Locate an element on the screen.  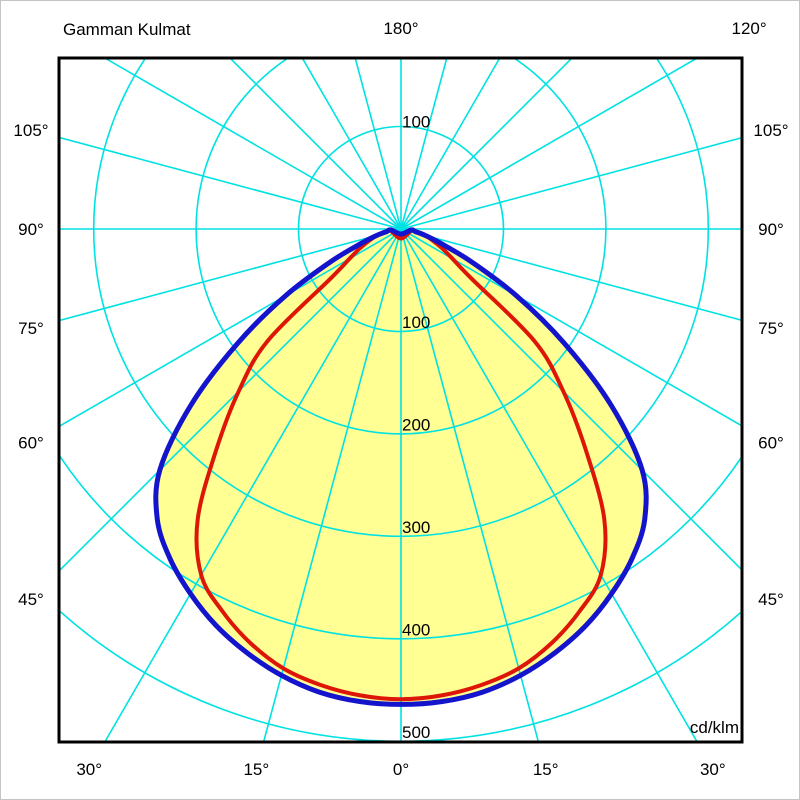
gamma-label-top: 180° is located at coordinates (400, 28).